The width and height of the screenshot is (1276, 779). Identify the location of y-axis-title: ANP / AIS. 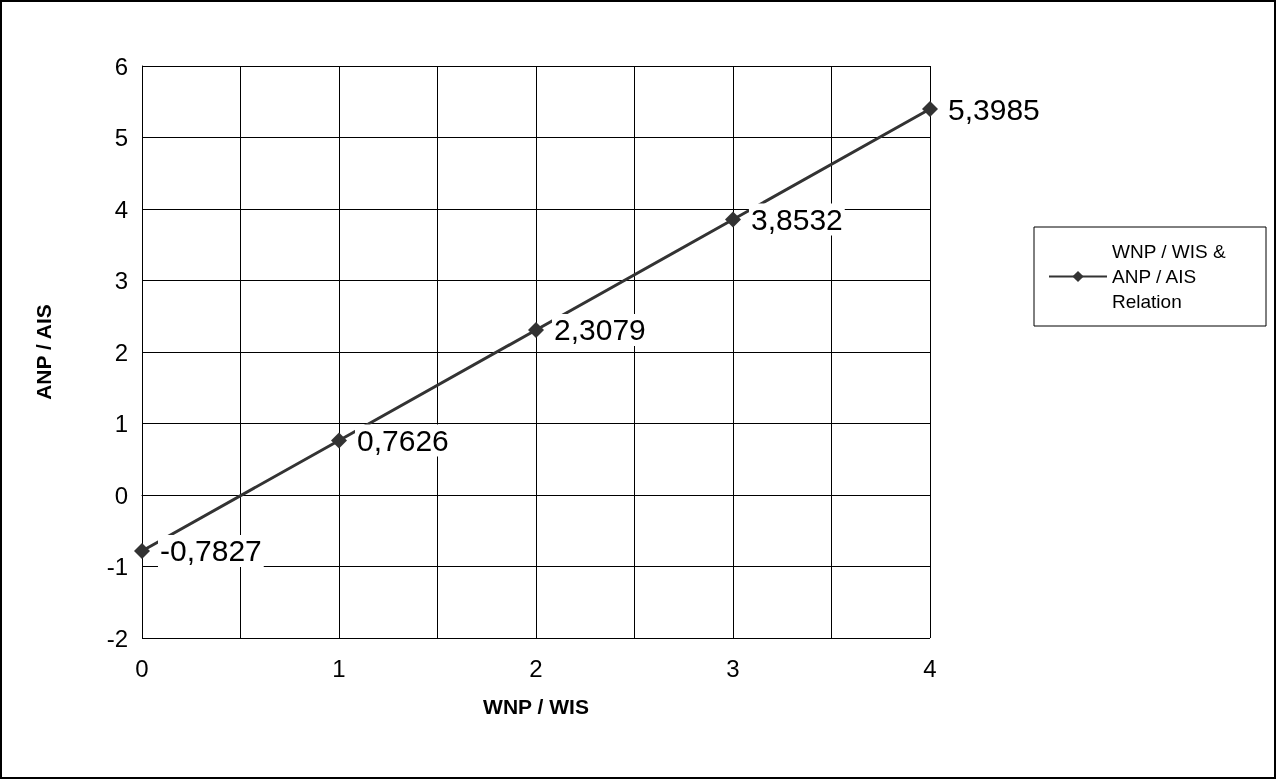
(43, 352).